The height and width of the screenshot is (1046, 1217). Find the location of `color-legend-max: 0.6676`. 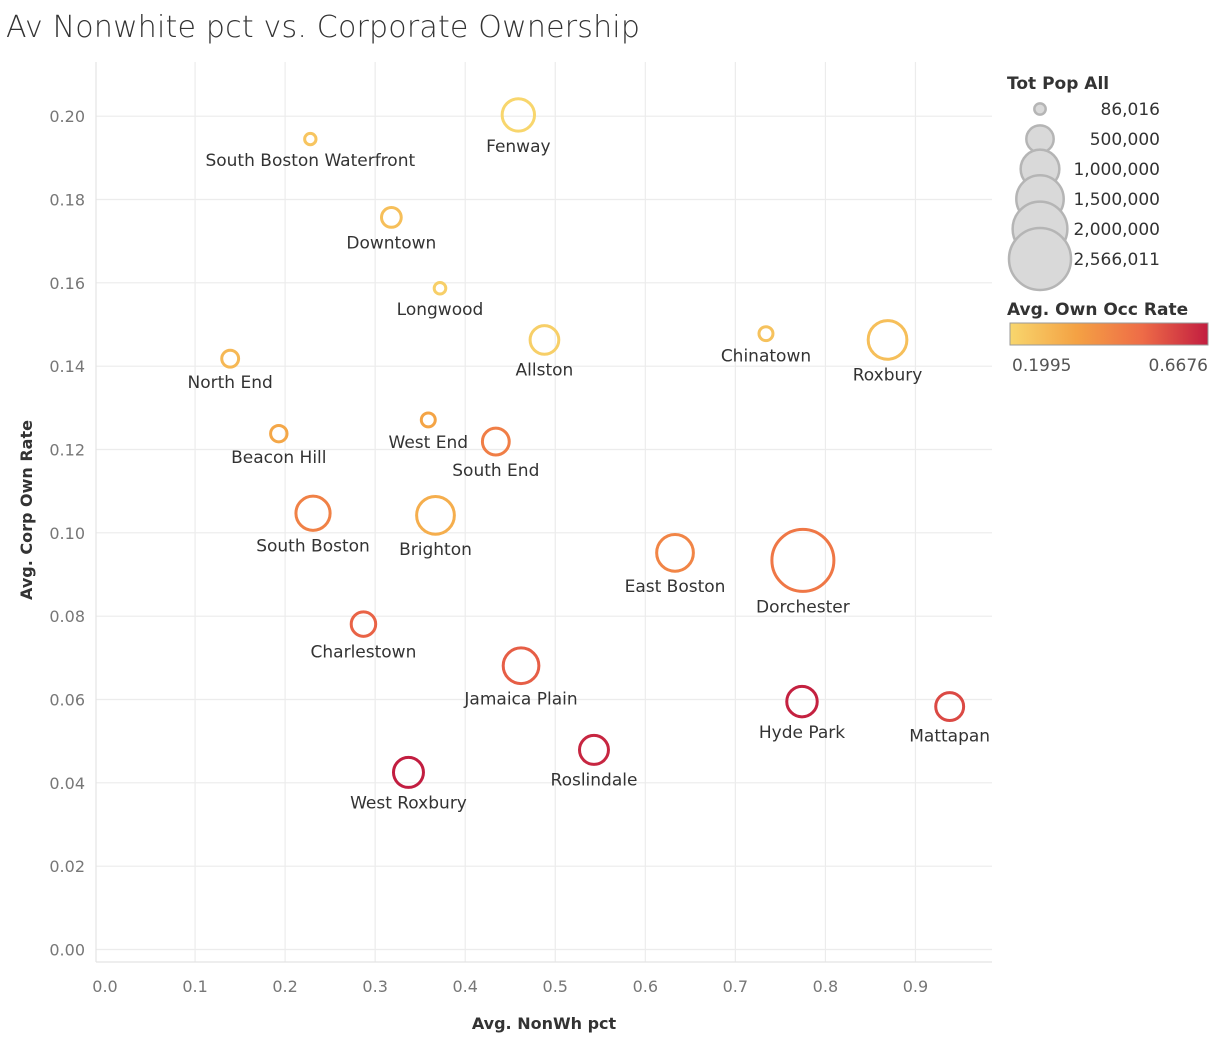

color-legend-max: 0.6676 is located at coordinates (1178, 366).